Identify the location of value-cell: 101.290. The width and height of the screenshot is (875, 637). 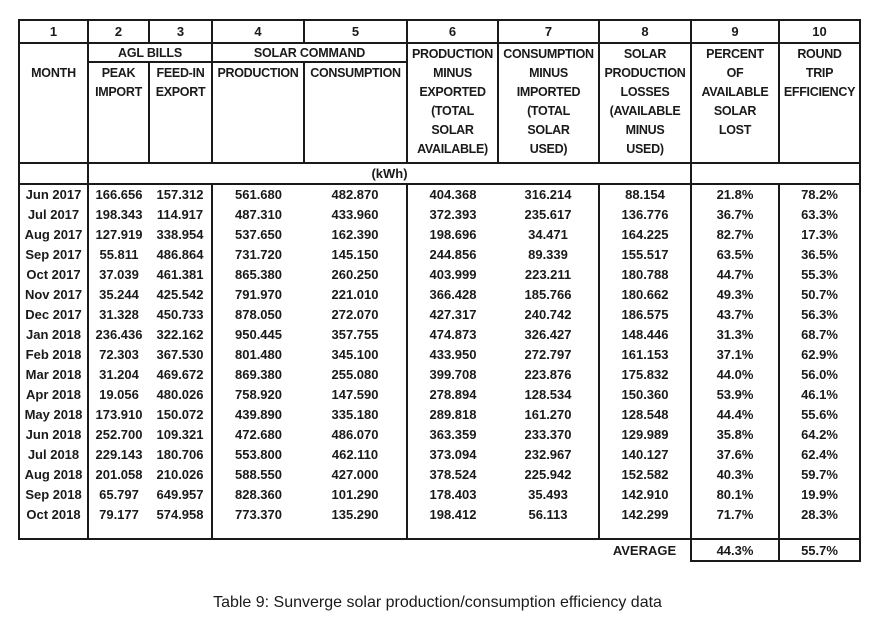
(356, 494).